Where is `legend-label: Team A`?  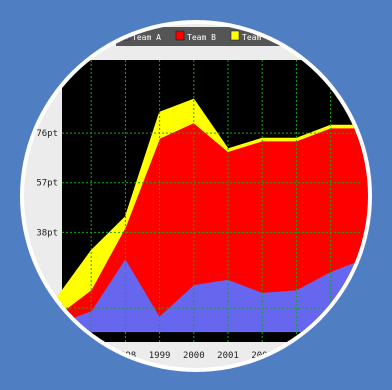 legend-label: Team A is located at coordinates (146, 37).